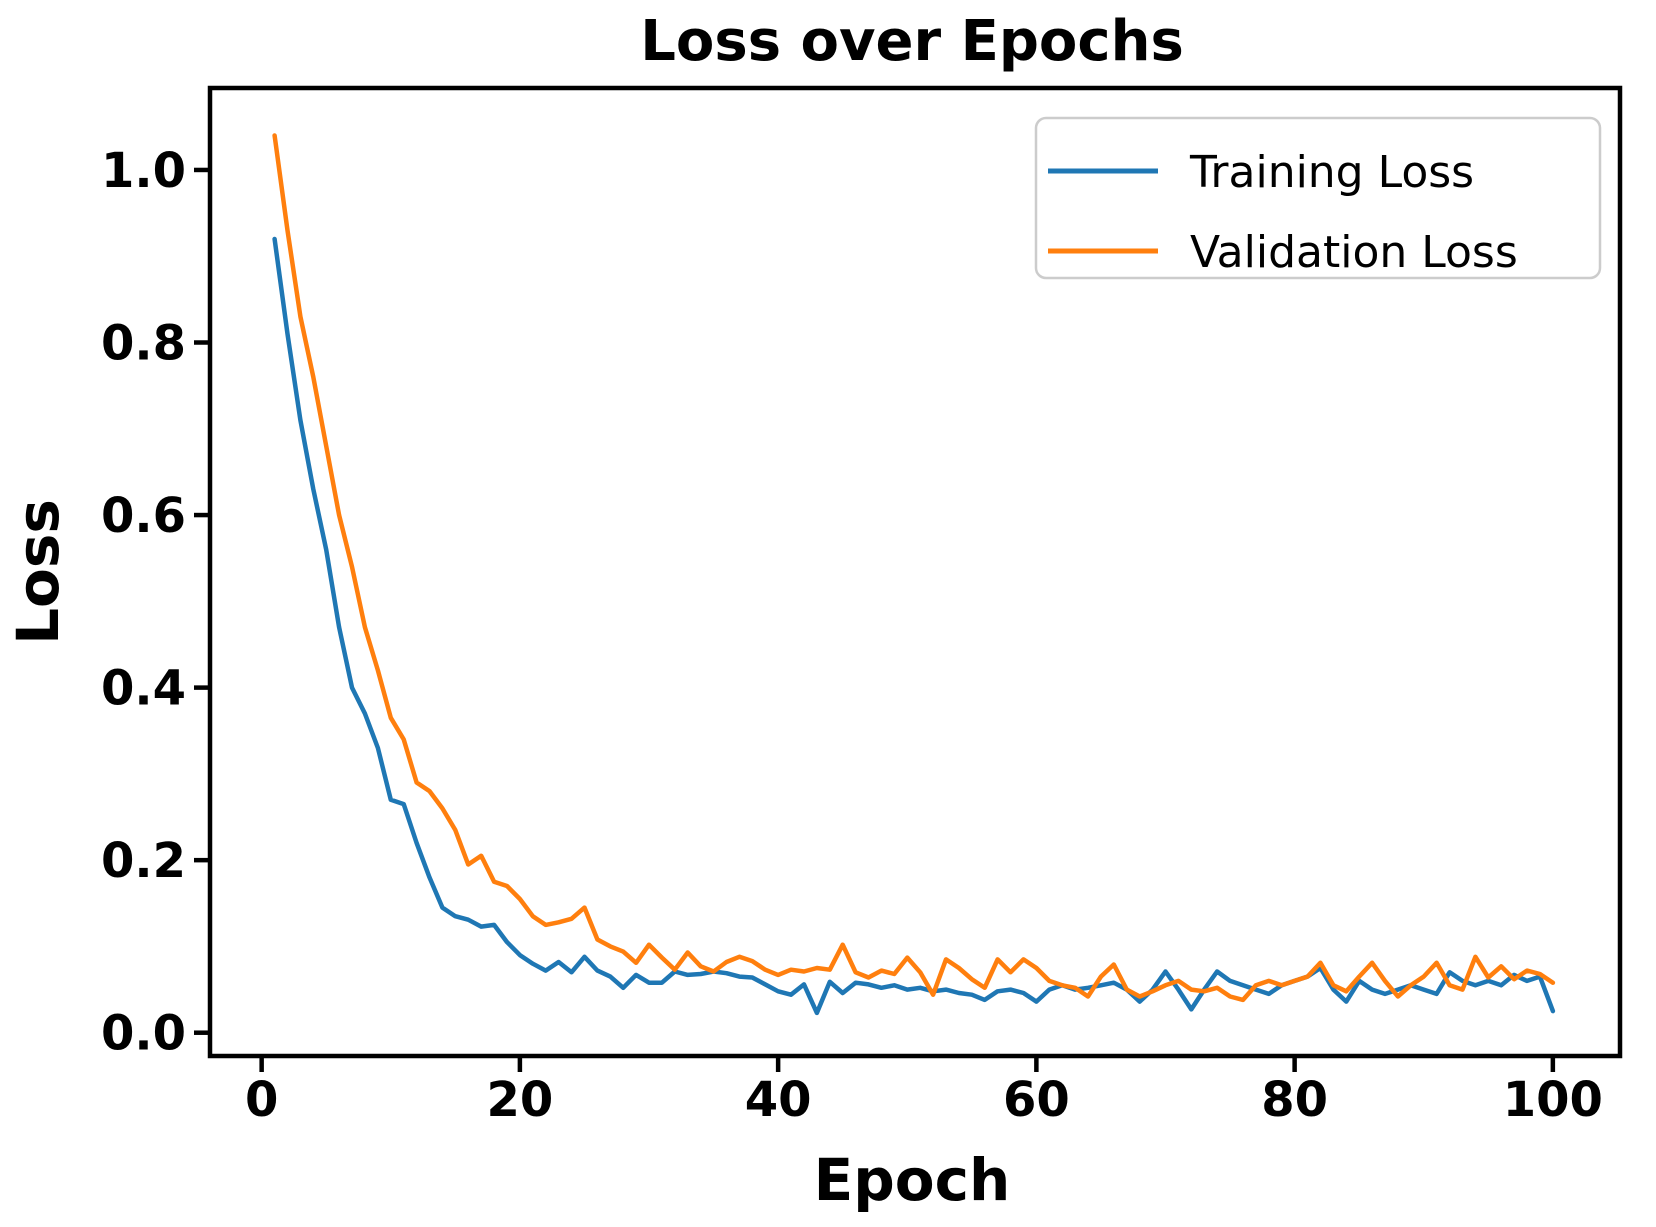  Describe the element at coordinates (143, 516) in the screenshot. I see `y-tick-label: 0.6` at that location.